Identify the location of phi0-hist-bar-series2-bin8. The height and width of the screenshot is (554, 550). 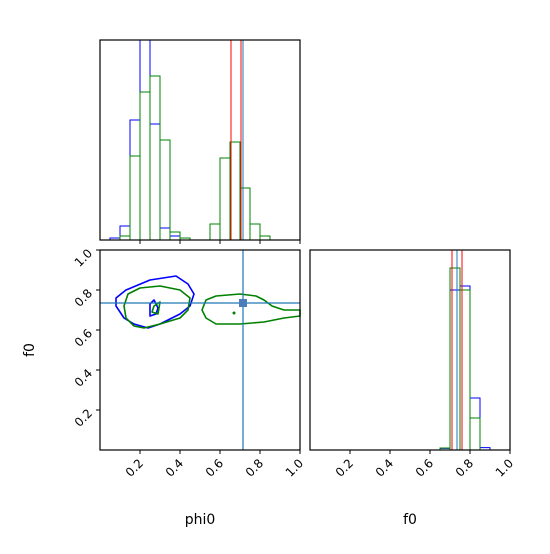
(175, 235).